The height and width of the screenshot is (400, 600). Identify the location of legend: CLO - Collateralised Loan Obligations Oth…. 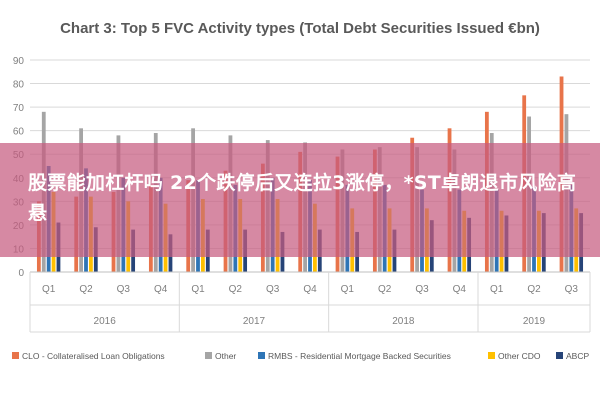
(300, 356).